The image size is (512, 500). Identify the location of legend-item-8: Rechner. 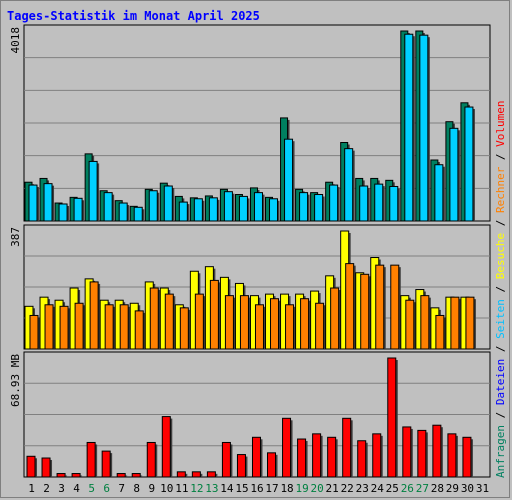
(500, 189).